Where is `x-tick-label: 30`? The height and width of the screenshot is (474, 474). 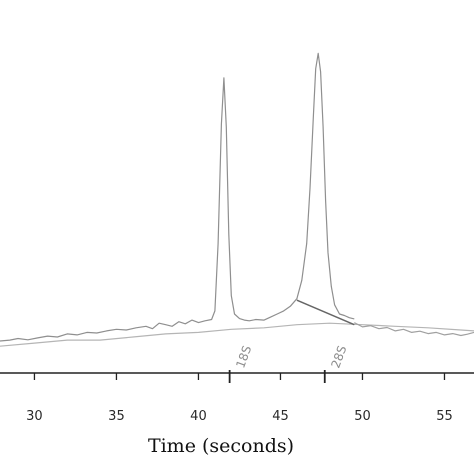
x-tick-label: 30 is located at coordinates (34, 416).